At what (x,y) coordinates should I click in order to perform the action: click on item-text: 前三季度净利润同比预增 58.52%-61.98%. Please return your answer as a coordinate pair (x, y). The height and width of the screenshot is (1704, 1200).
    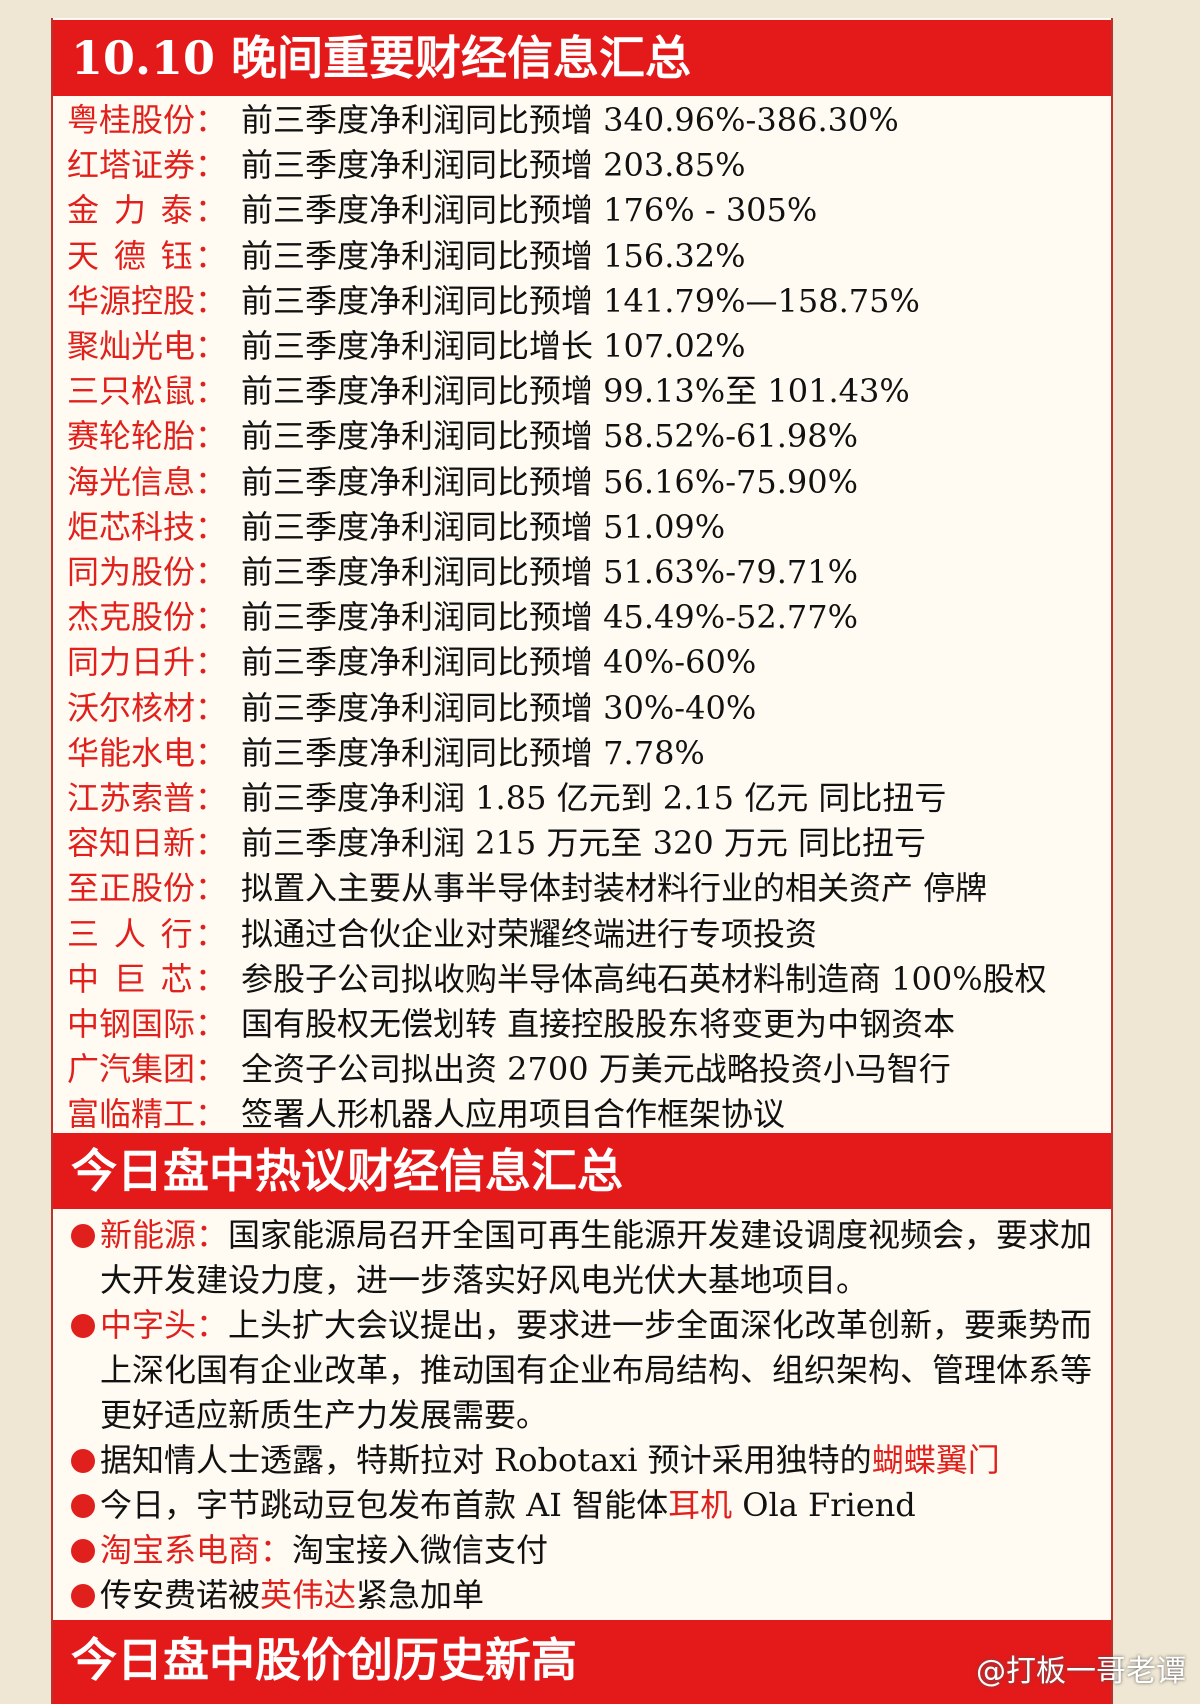
    Looking at the image, I should click on (550, 436).